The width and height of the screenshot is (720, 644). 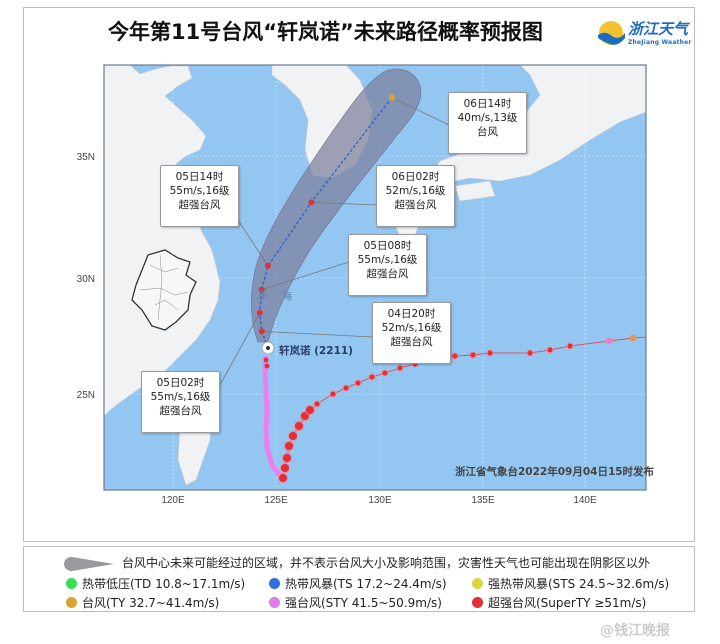 I want to click on callout-time: 05日08时, so click(x=387, y=246).